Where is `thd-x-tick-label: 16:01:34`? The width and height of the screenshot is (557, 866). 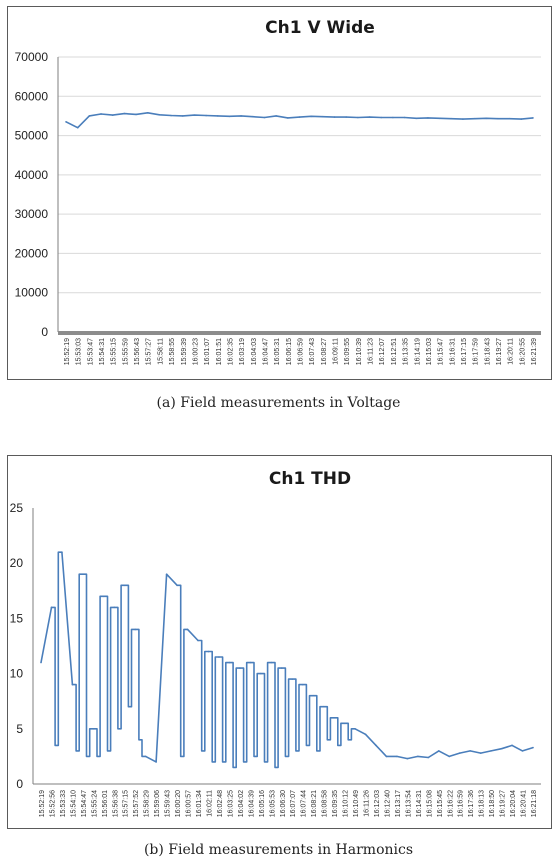 thd-x-tick-label: 16:01:34 is located at coordinates (199, 803).